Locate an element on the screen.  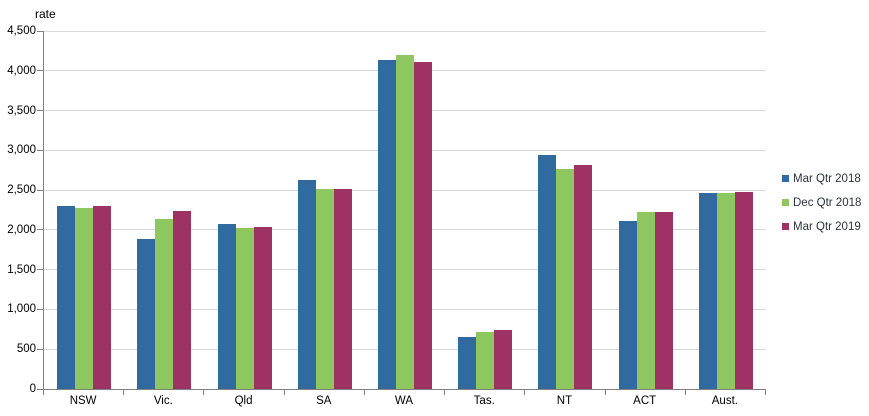
y-tick-label: 500 is located at coordinates (26, 349).